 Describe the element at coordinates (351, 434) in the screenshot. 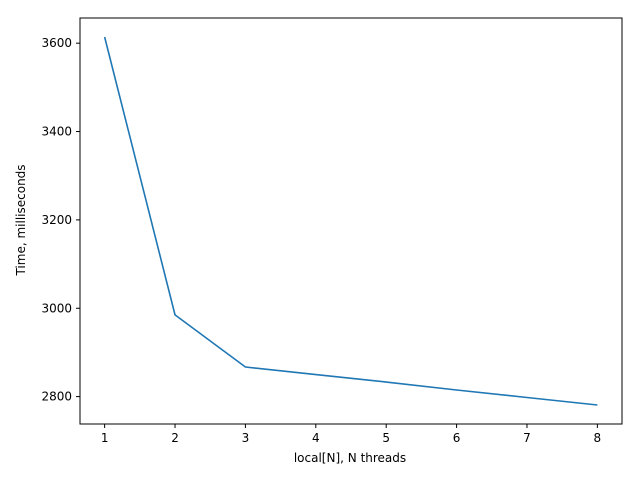

I see `x-axis: 1 2 3 4 5 6 7 8` at that location.